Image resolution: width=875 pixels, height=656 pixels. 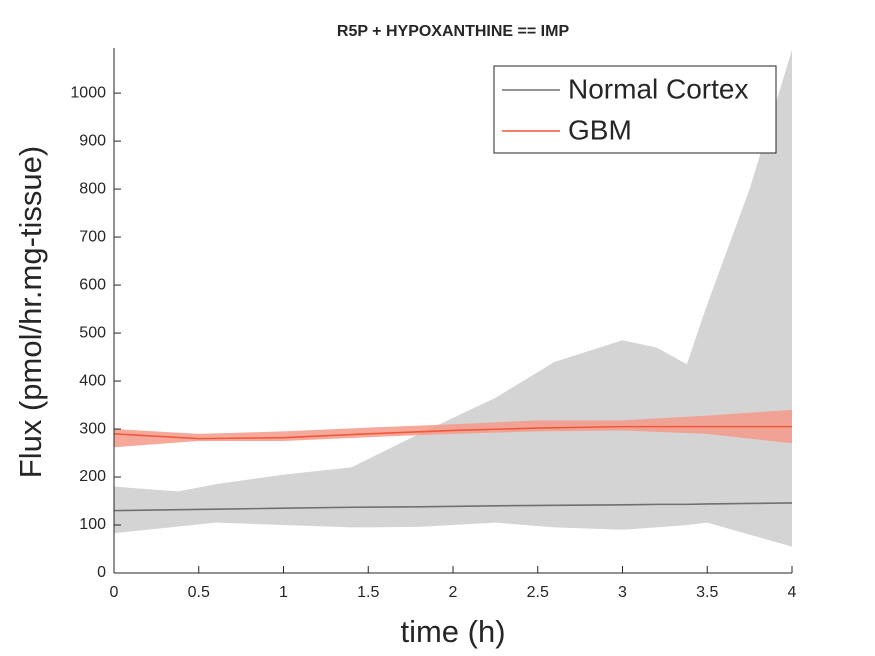 I want to click on x-tick-label: 2.5, so click(x=538, y=592).